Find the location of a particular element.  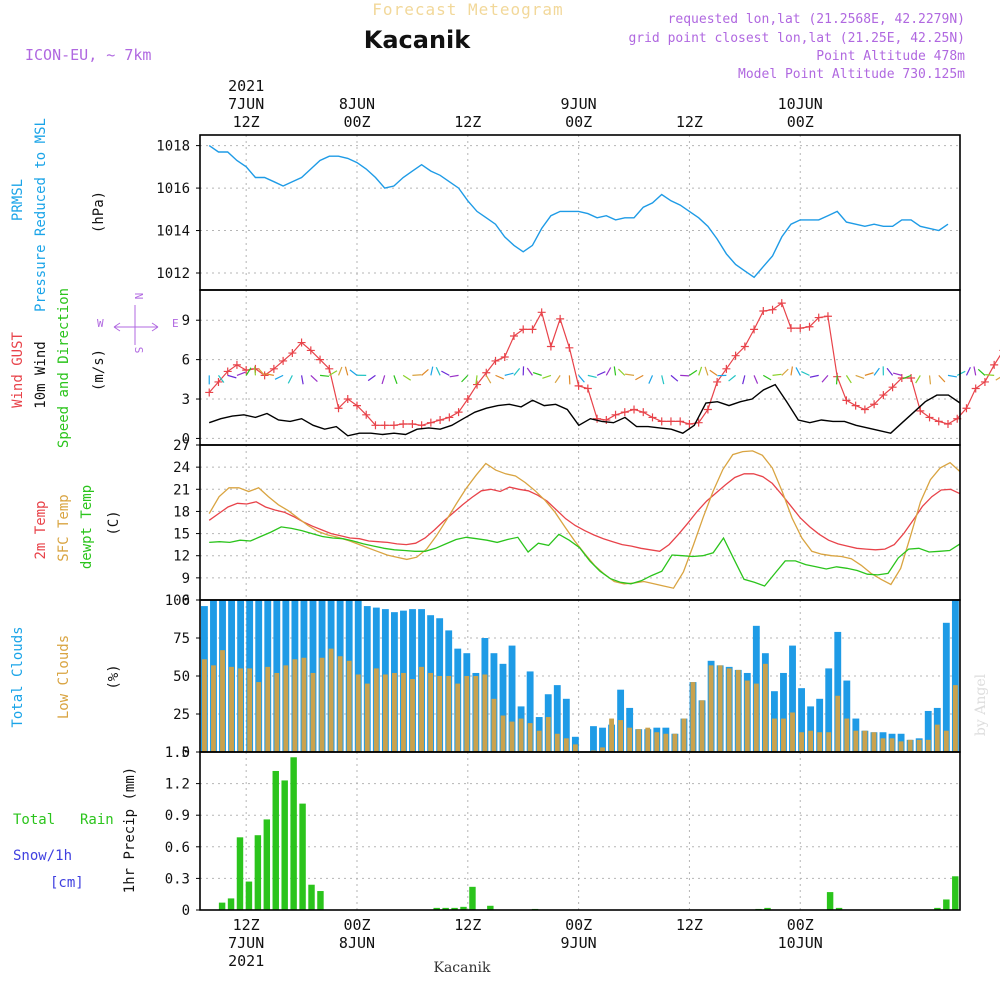

y-tick-label: 12 is located at coordinates (181, 557).